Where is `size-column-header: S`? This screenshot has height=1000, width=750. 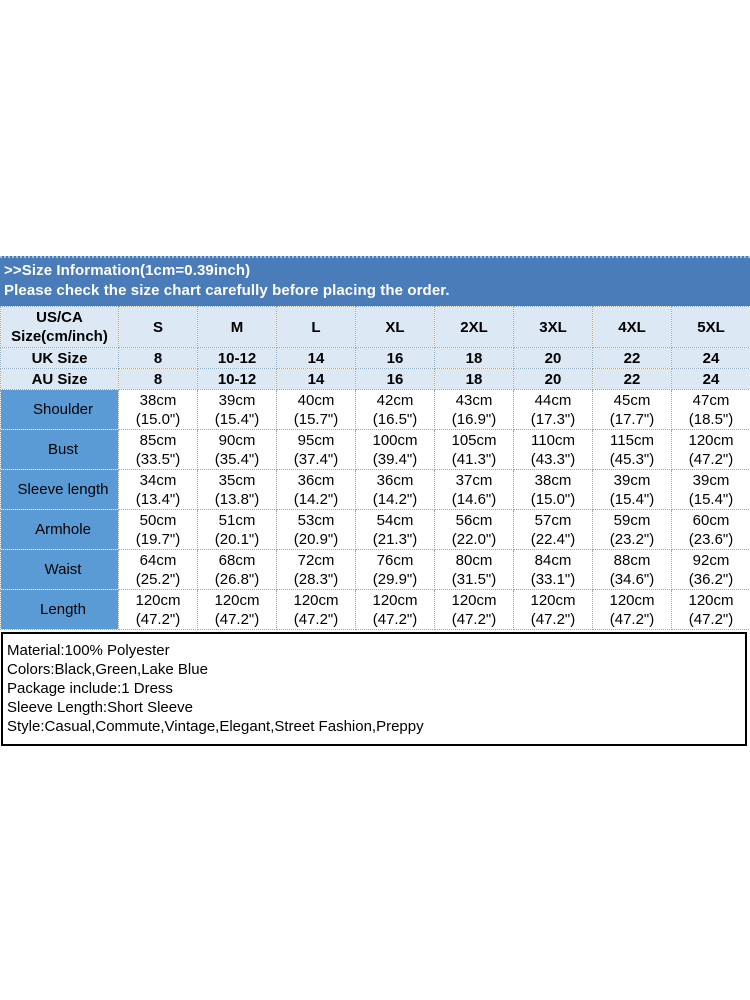 size-column-header: S is located at coordinates (158, 327).